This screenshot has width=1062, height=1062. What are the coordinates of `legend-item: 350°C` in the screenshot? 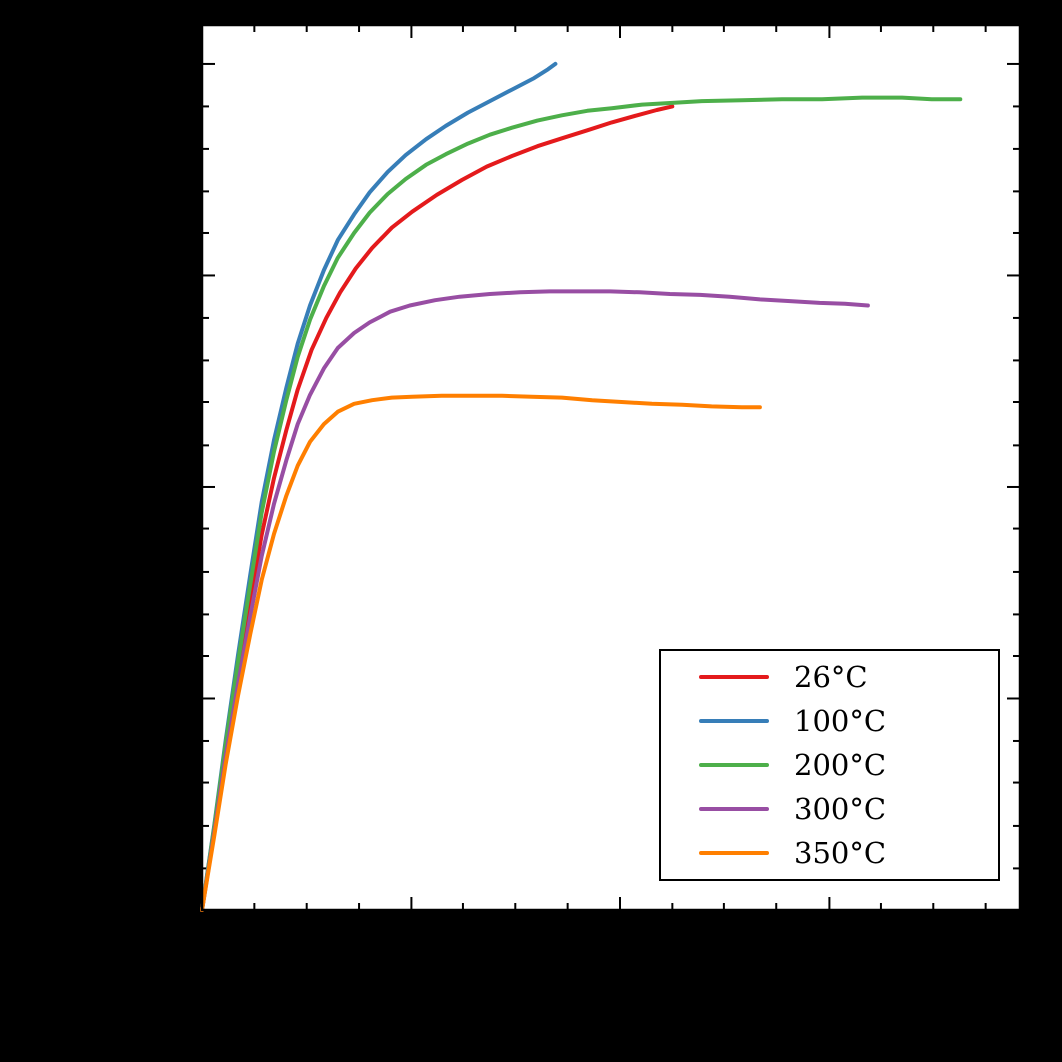 It's located at (829, 853).